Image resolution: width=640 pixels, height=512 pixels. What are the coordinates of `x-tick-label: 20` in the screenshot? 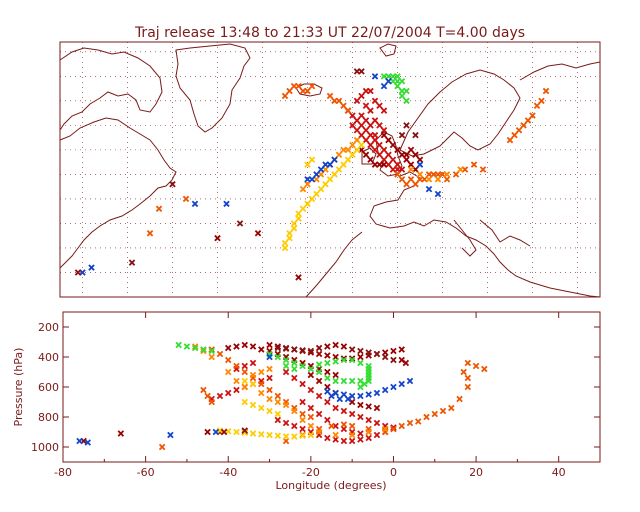 It's located at (476, 472).